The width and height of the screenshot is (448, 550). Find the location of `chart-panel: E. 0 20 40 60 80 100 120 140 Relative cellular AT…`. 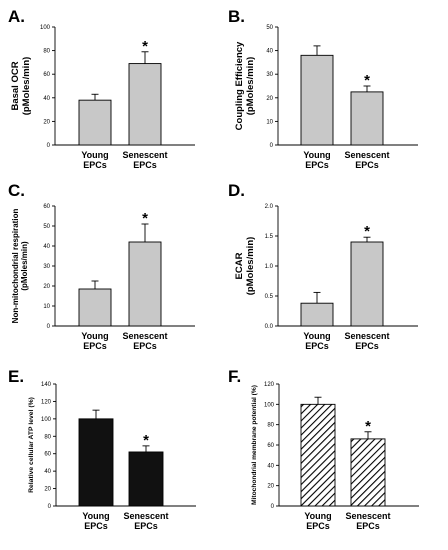

chart-panel: E. 0 20 40 60 80 100 120 140 Relative cellular AT… is located at coordinates (102, 449).